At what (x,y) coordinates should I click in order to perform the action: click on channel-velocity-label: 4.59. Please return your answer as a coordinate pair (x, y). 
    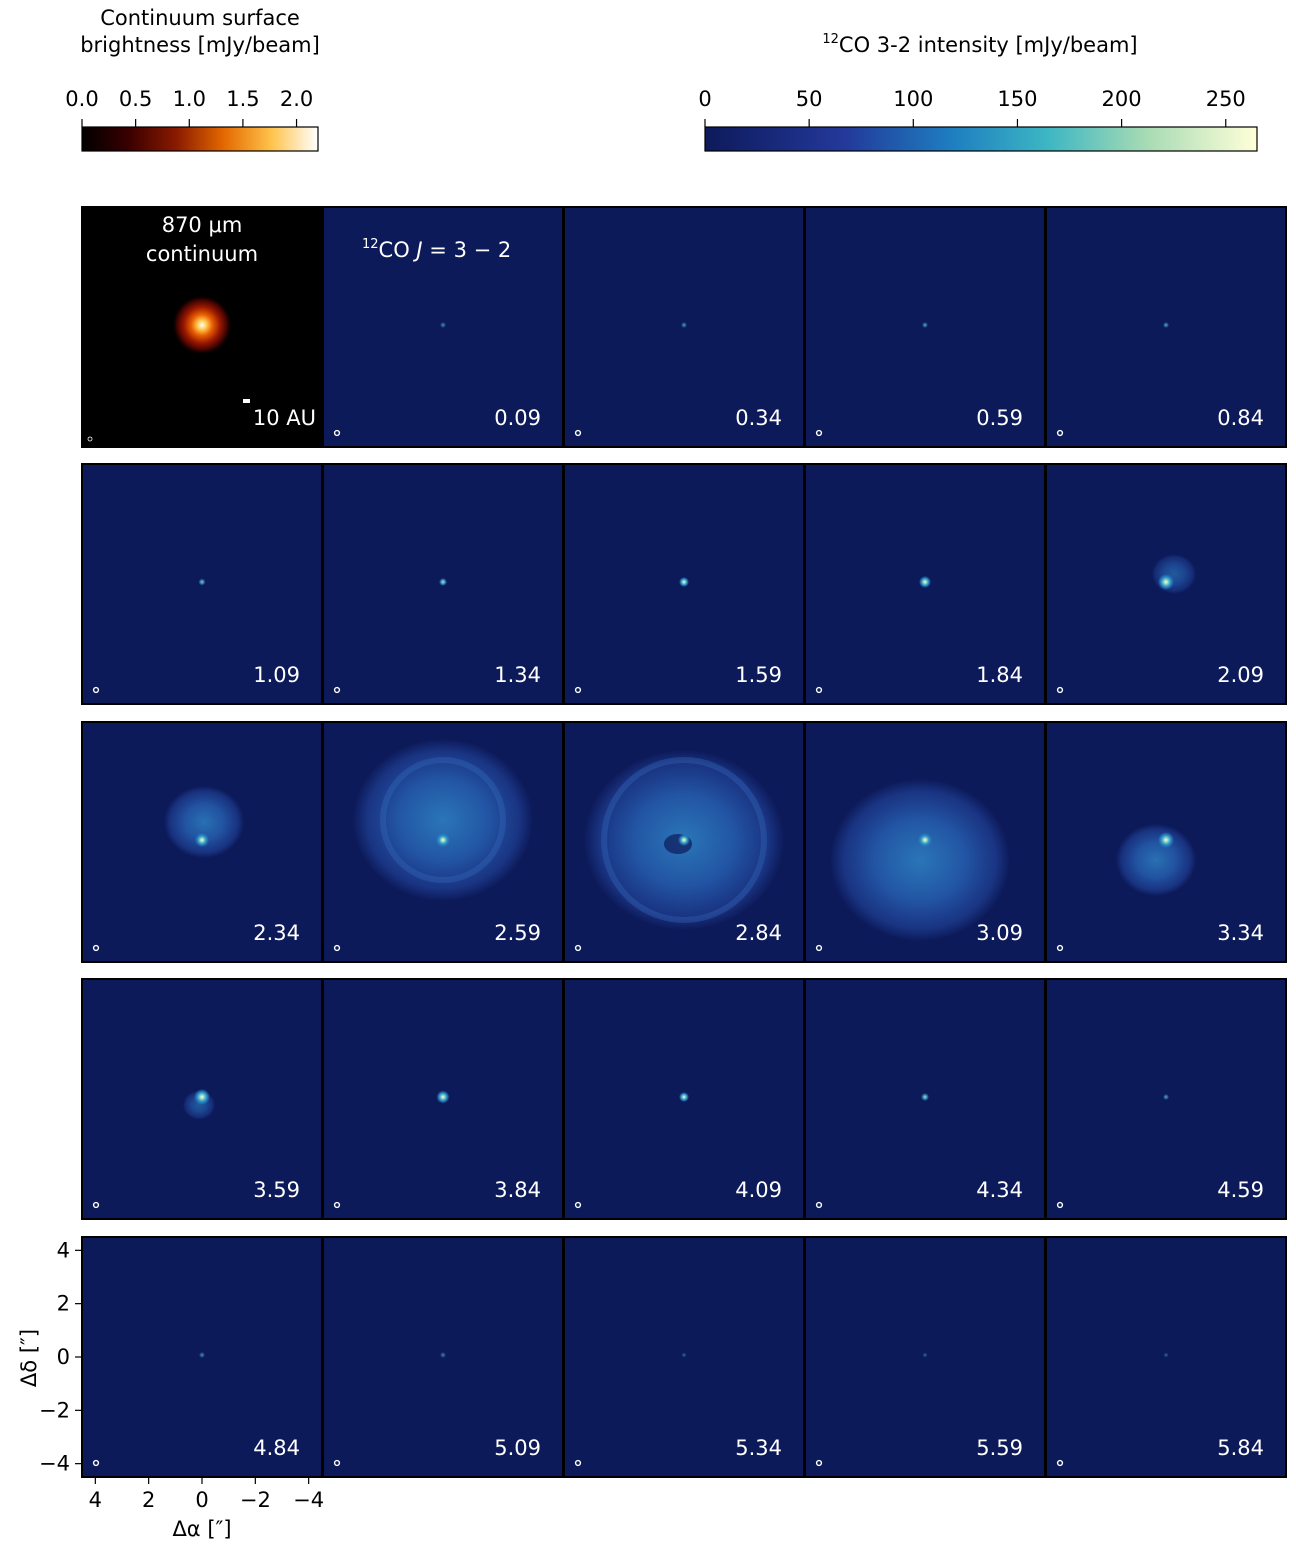
    Looking at the image, I should click on (1240, 1190).